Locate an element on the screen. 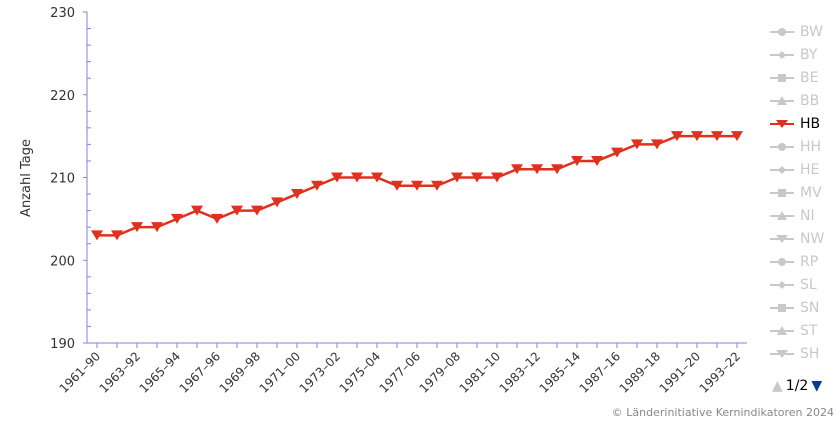 Image resolution: width=840 pixels, height=424 pixels. y-tick-label: 220 is located at coordinates (62, 96).